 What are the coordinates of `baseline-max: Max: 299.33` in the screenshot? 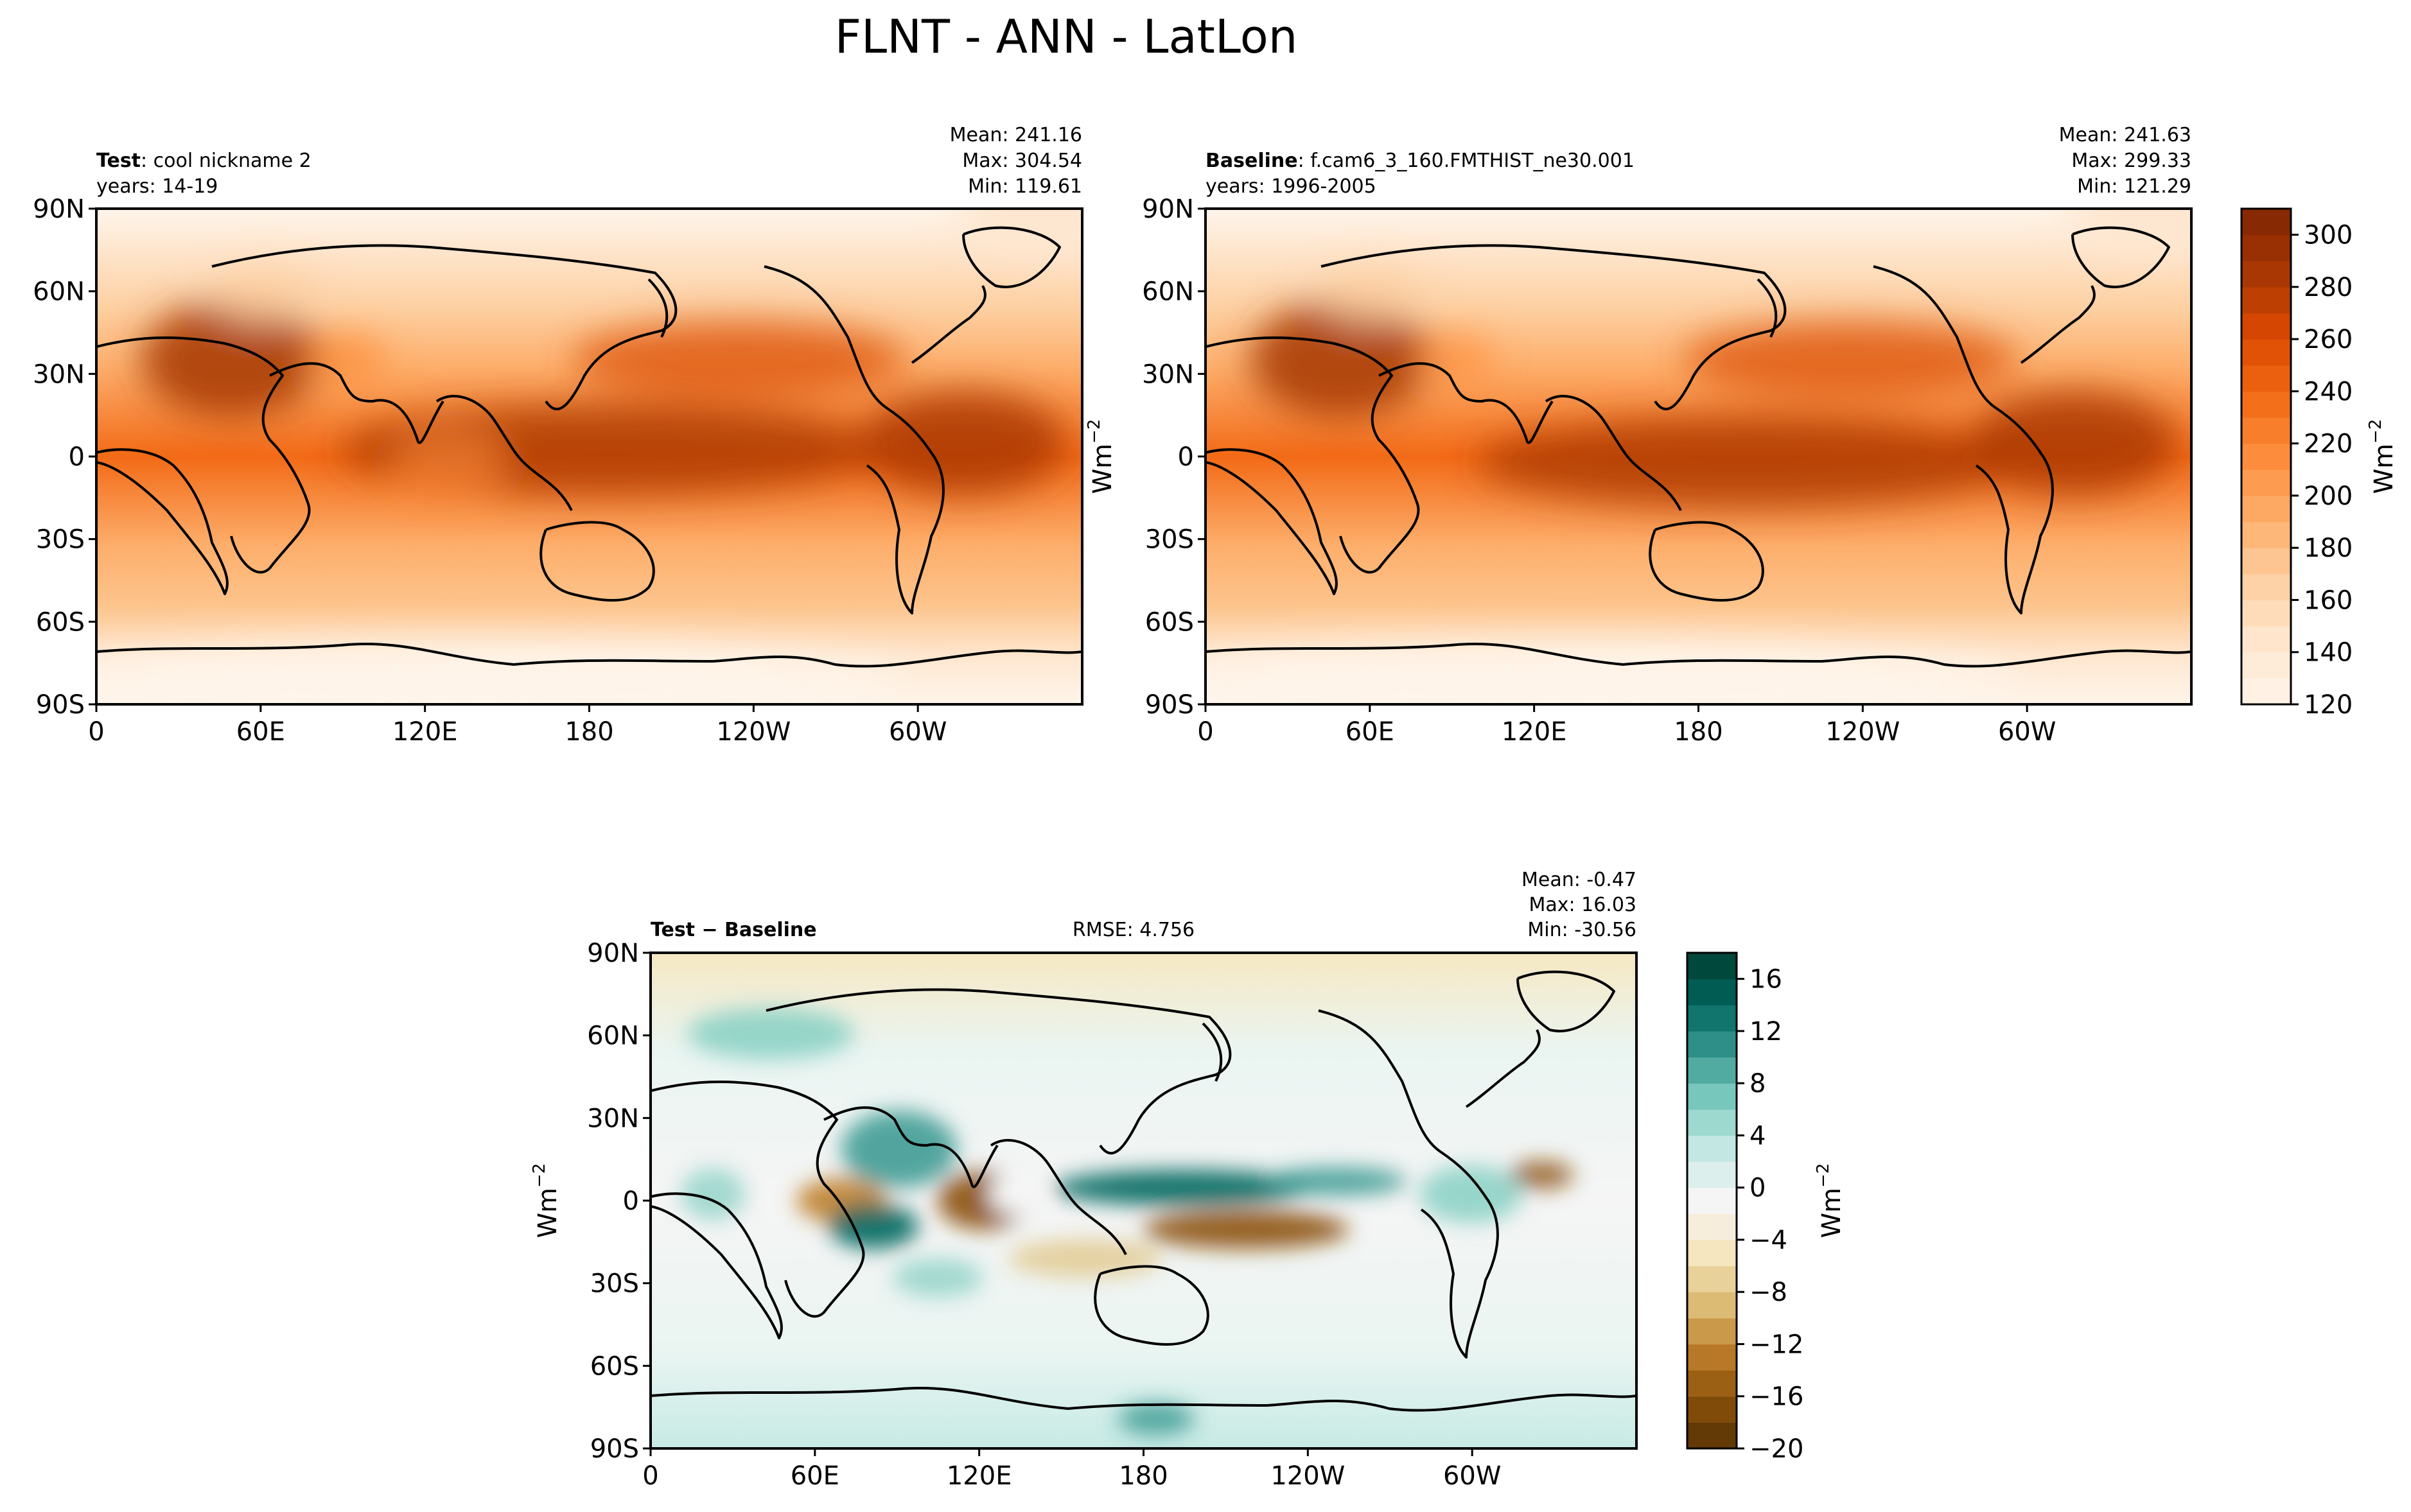 It's located at (2131, 161).